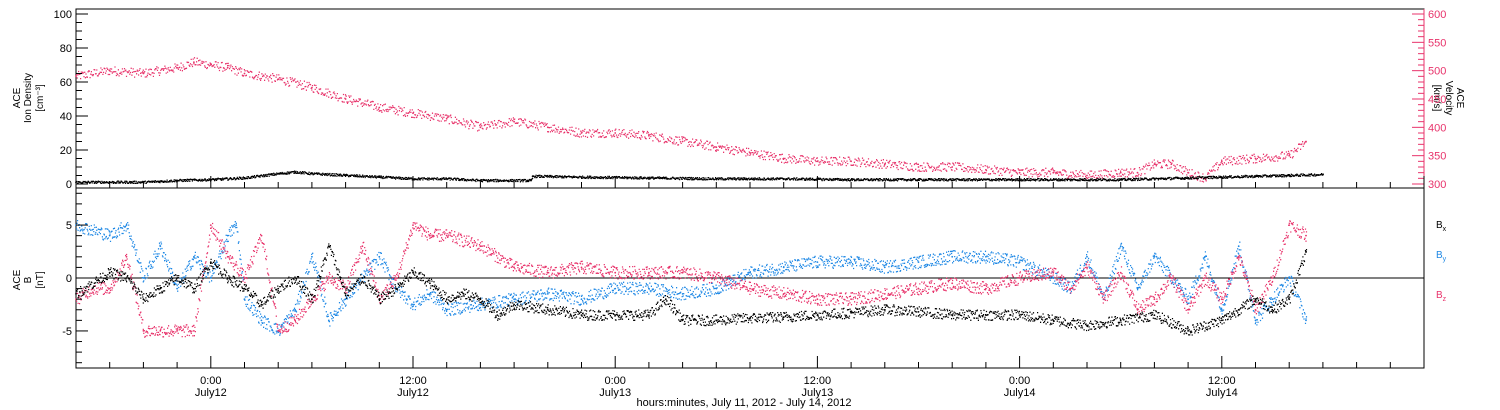 This screenshot has width=1500, height=410. What do you see at coordinates (66, 83) in the screenshot?
I see `density-tick-label: 60` at bounding box center [66, 83].